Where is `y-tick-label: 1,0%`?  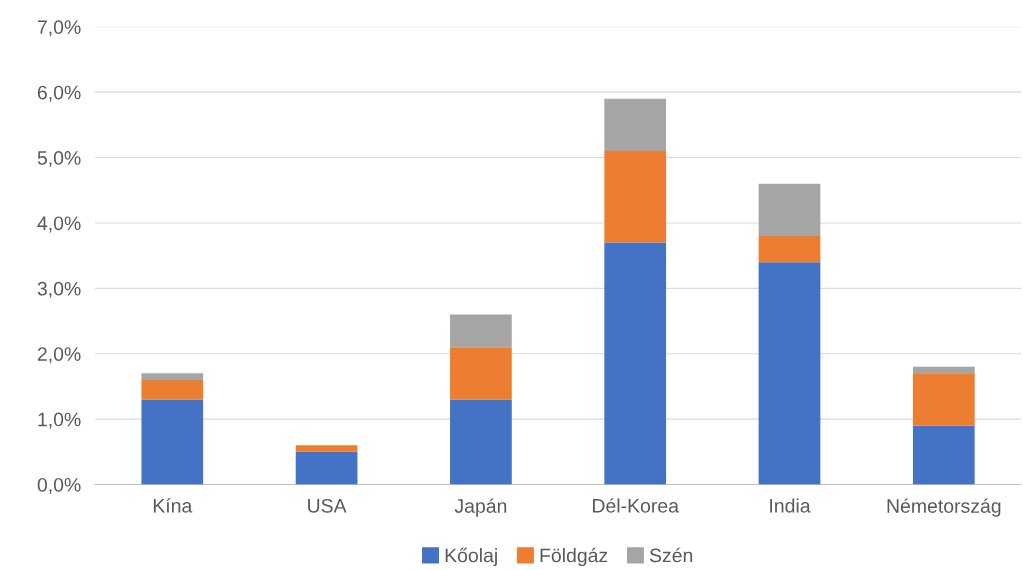 y-tick-label: 1,0% is located at coordinates (59, 420).